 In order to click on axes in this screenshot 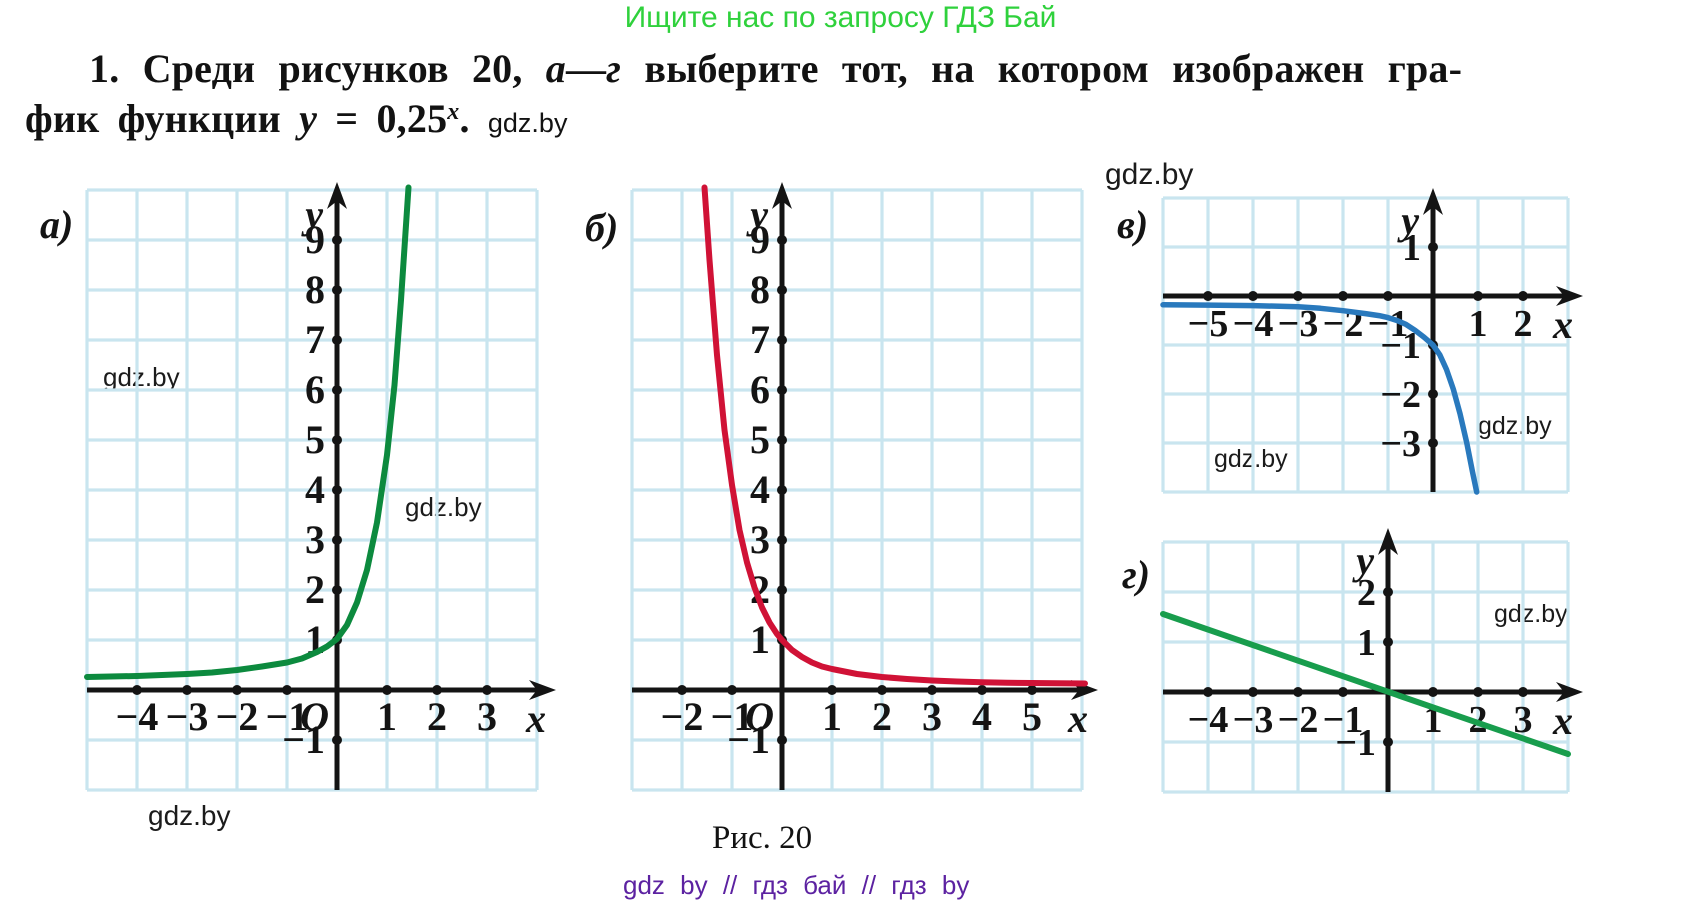, I will do `click(1365, 668)`.